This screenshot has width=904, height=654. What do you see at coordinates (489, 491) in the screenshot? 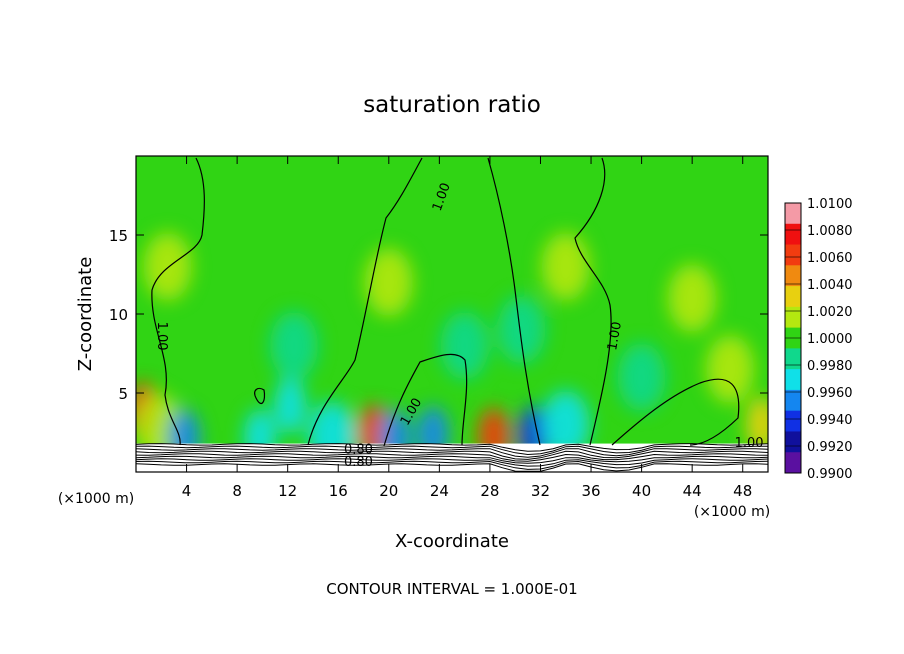
I see `x-tick-label: 28` at bounding box center [489, 491].